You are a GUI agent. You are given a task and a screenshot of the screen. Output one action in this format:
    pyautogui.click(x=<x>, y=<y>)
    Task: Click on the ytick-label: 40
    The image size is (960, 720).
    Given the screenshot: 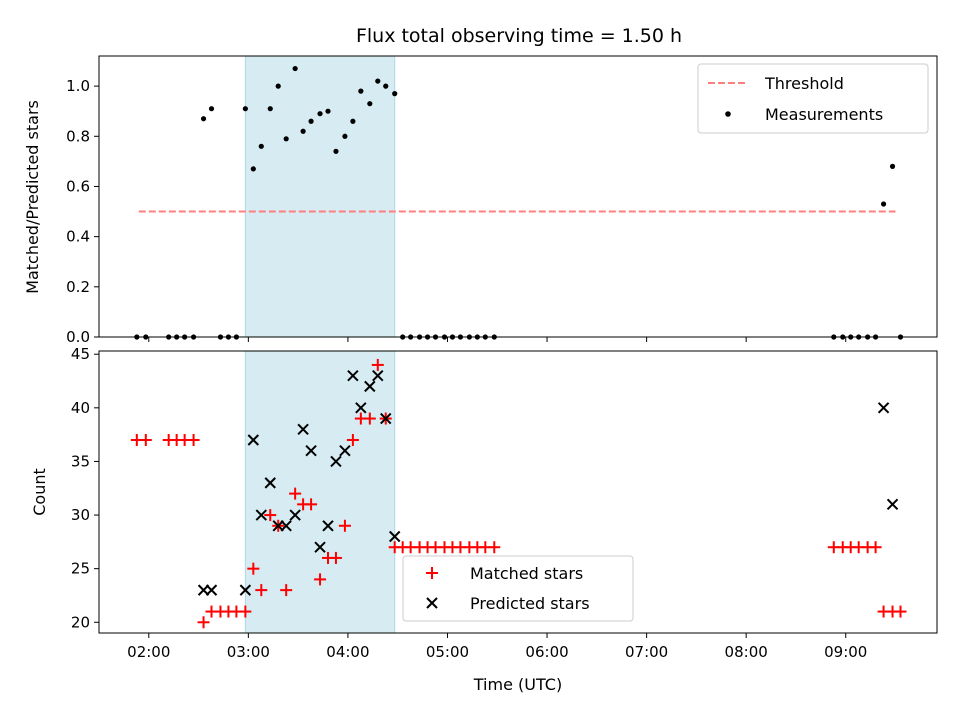 What is the action you would take?
    pyautogui.click(x=80, y=408)
    